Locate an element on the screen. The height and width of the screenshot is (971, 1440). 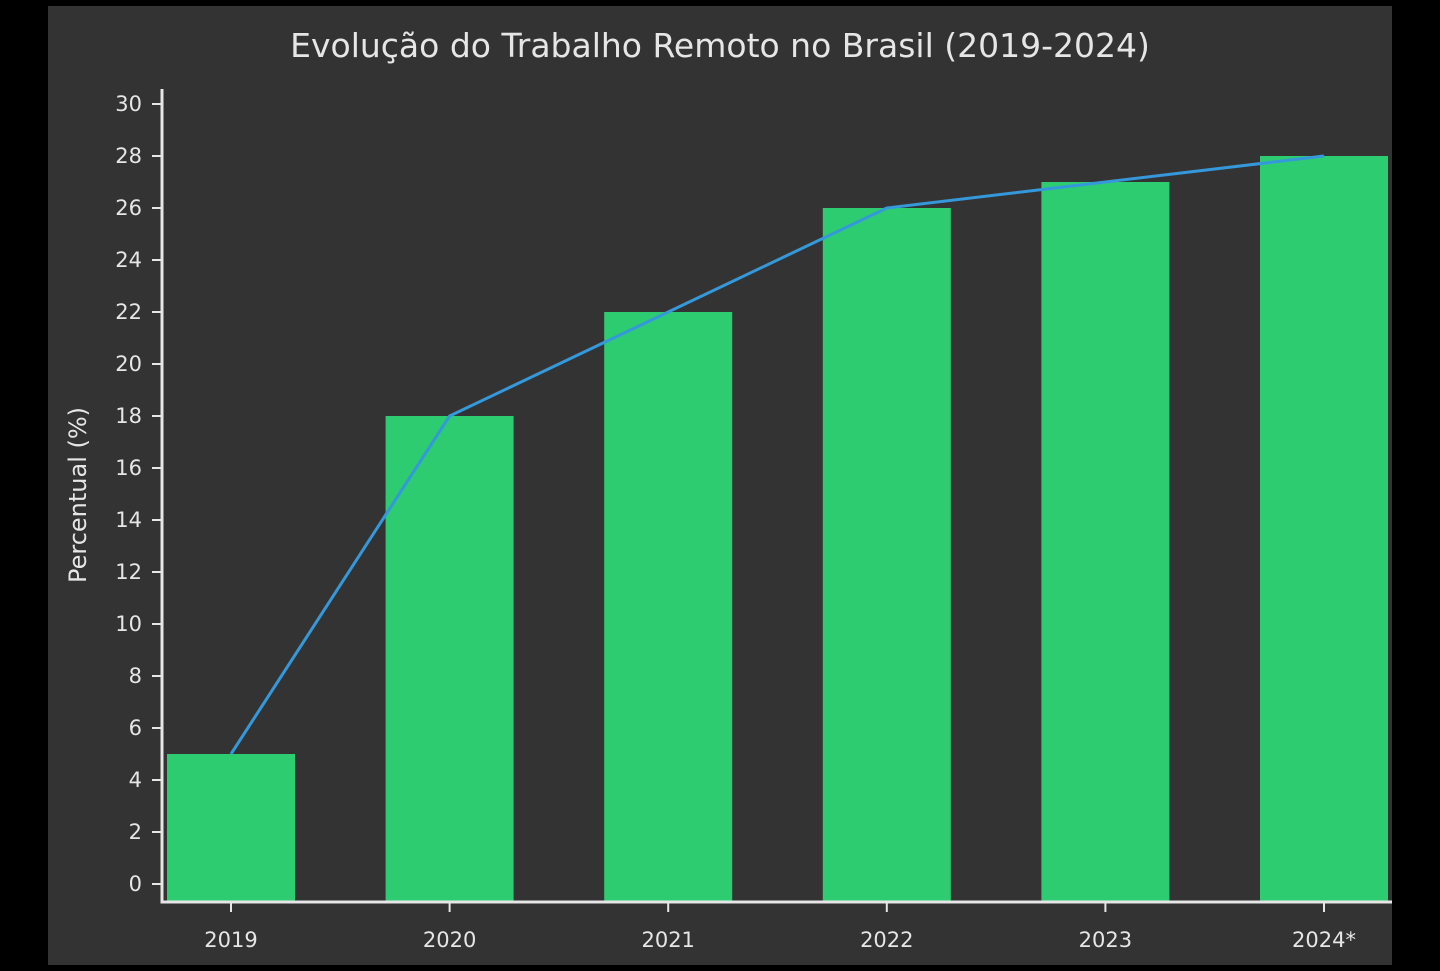
y-axis-label: Percentual (%) is located at coordinates (78, 495).